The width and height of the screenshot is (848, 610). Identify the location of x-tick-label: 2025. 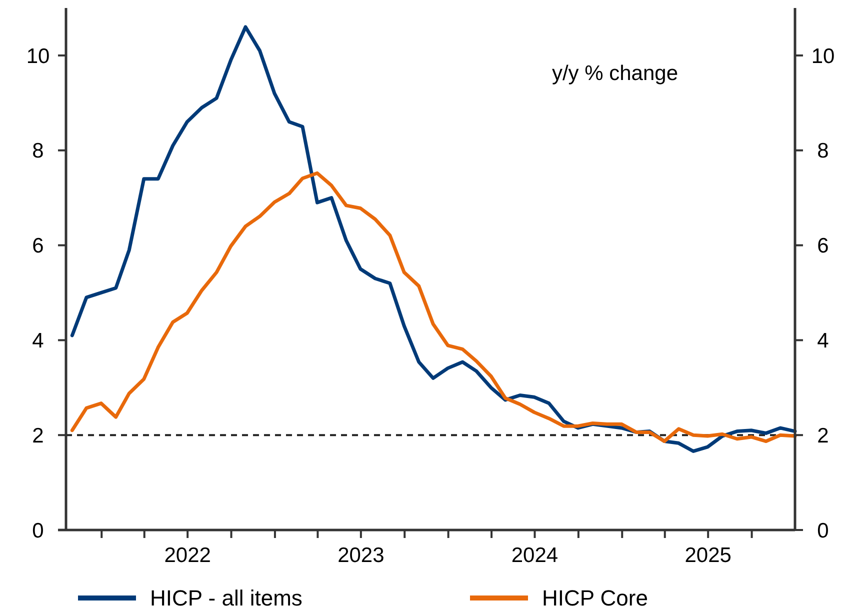
(708, 555).